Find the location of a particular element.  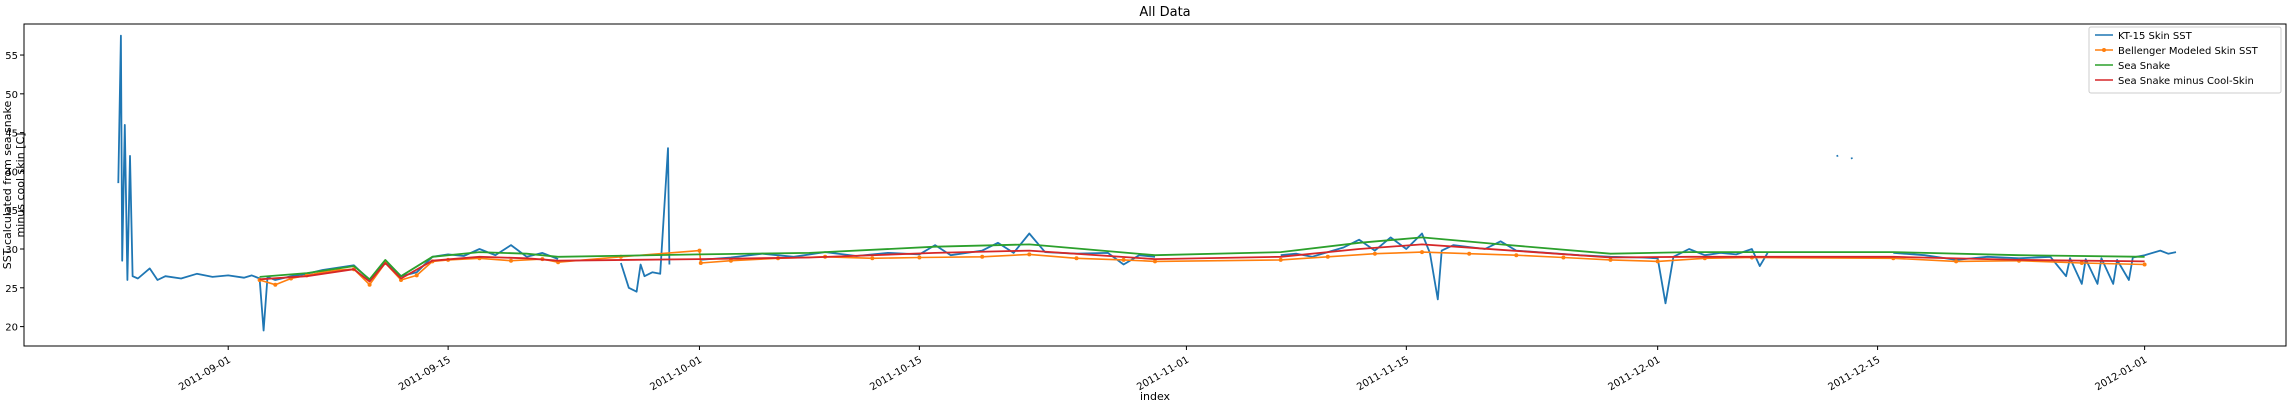

series-sea-snake-minus-cool-skin is located at coordinates (1202, 263).